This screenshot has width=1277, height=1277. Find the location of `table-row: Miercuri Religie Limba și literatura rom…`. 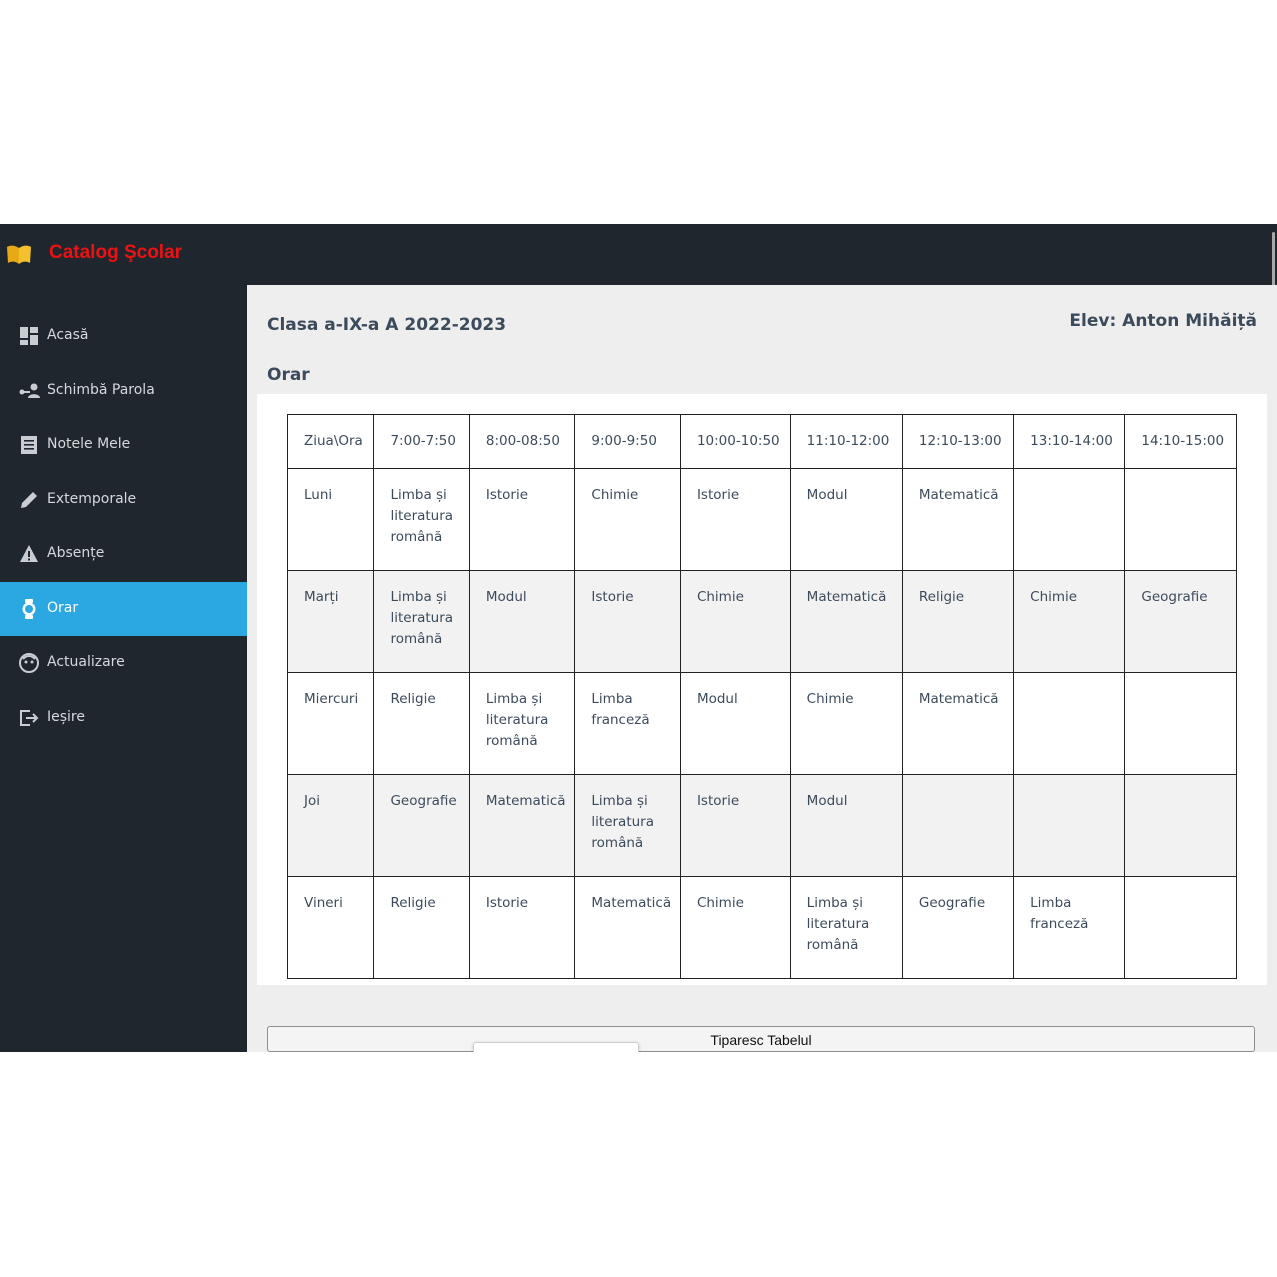

table-row: Miercuri Religie Limba și literatura rom… is located at coordinates (762, 723).